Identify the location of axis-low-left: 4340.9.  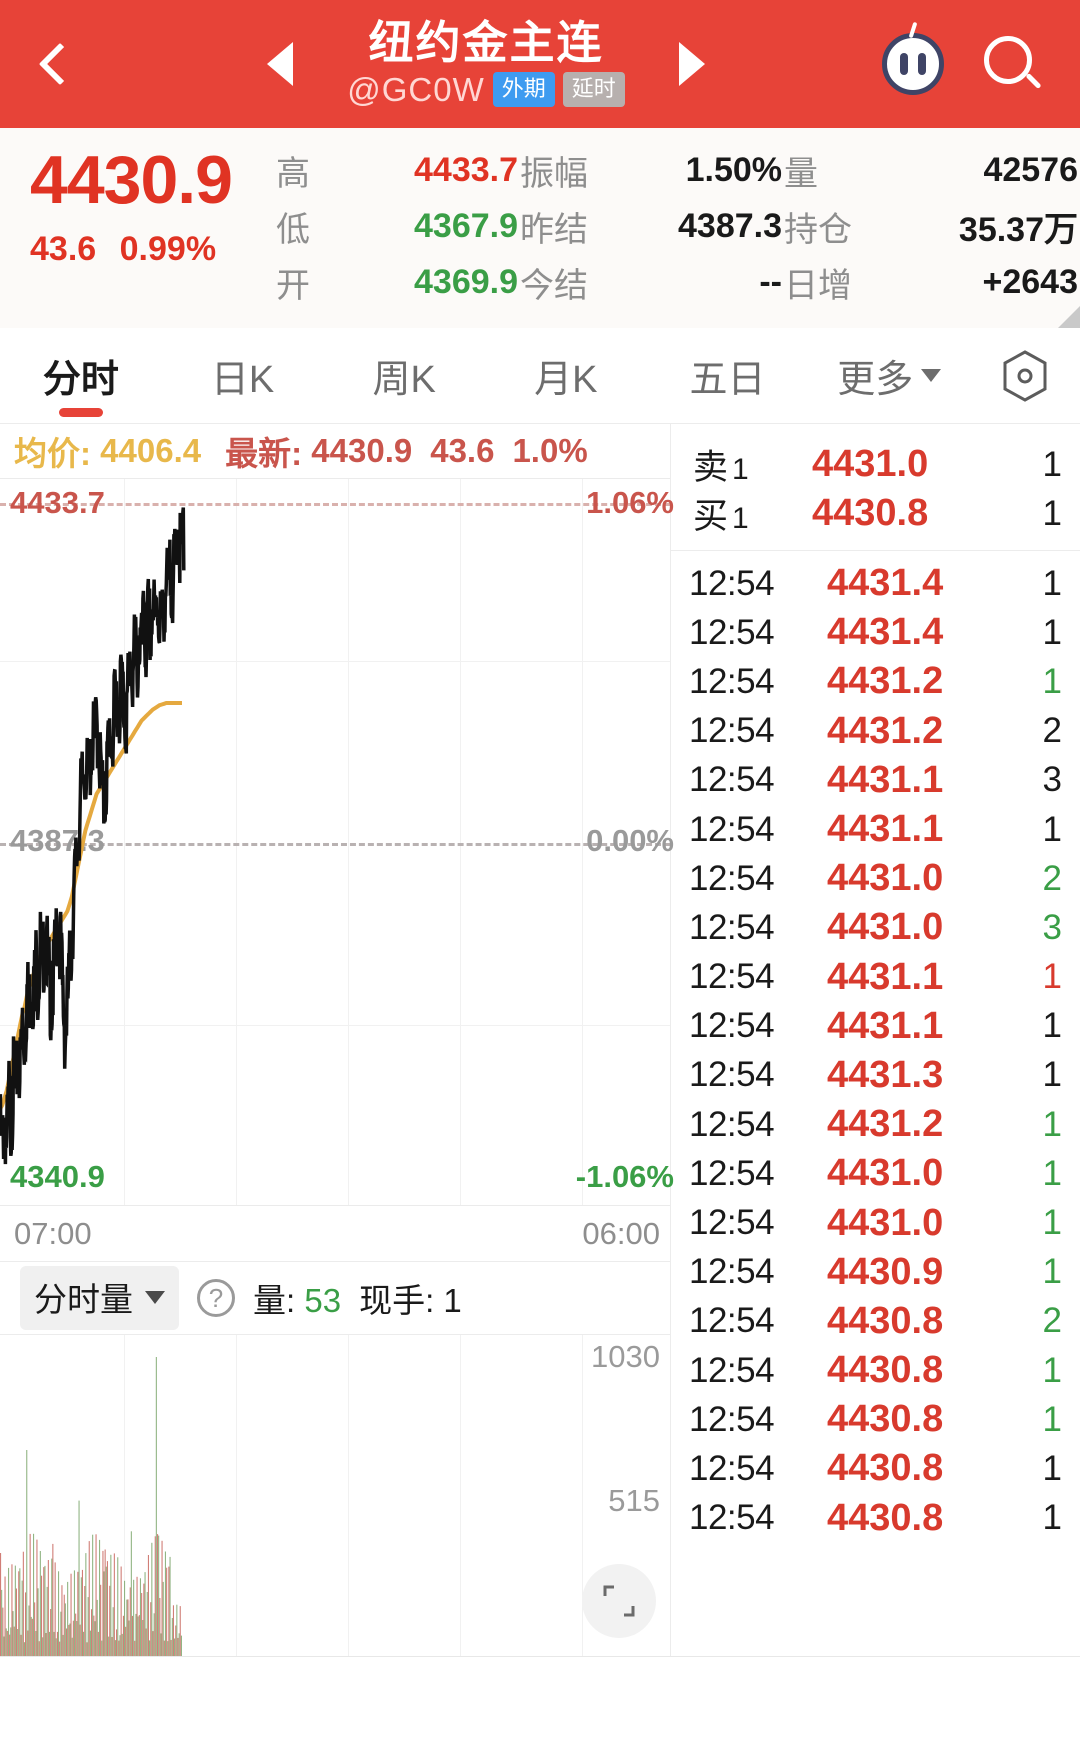
(57, 1176).